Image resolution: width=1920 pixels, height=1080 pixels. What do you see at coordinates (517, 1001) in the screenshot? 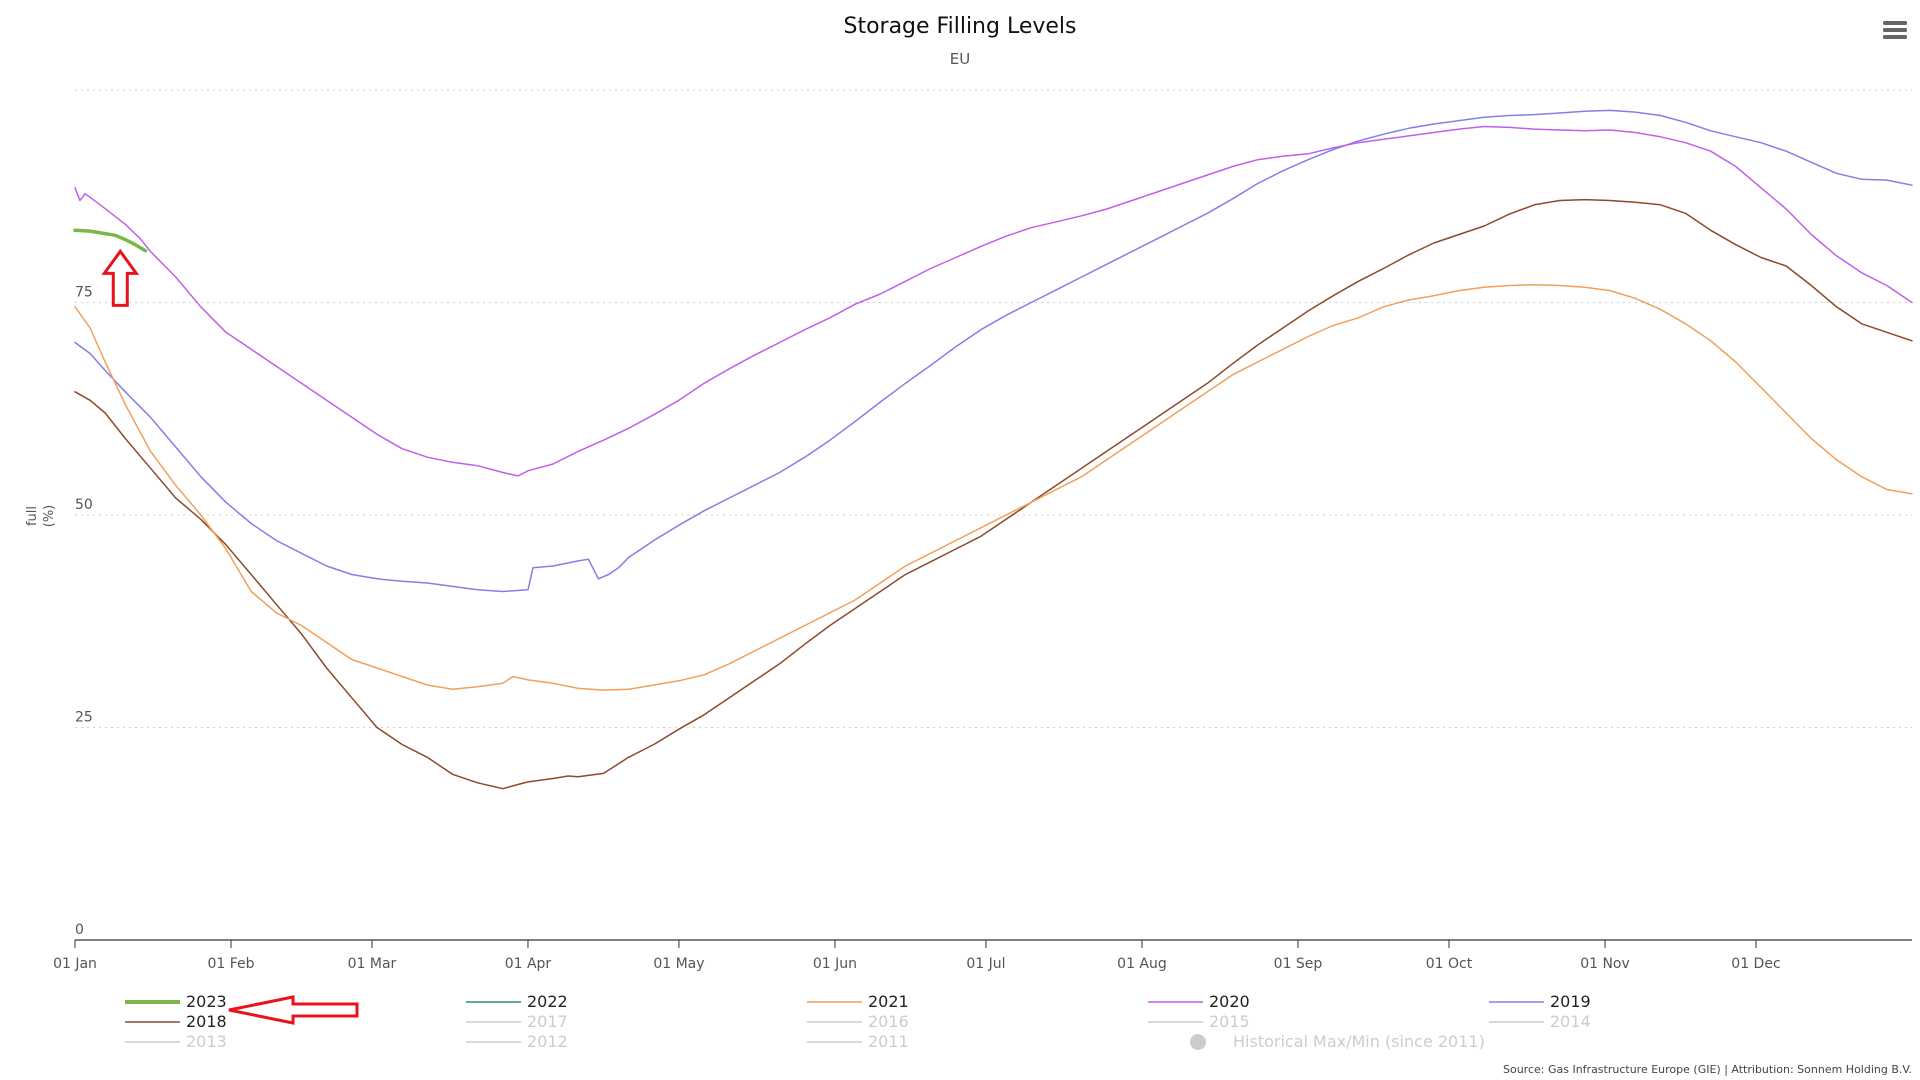
I see `legend-item-2022: 2022` at bounding box center [517, 1001].